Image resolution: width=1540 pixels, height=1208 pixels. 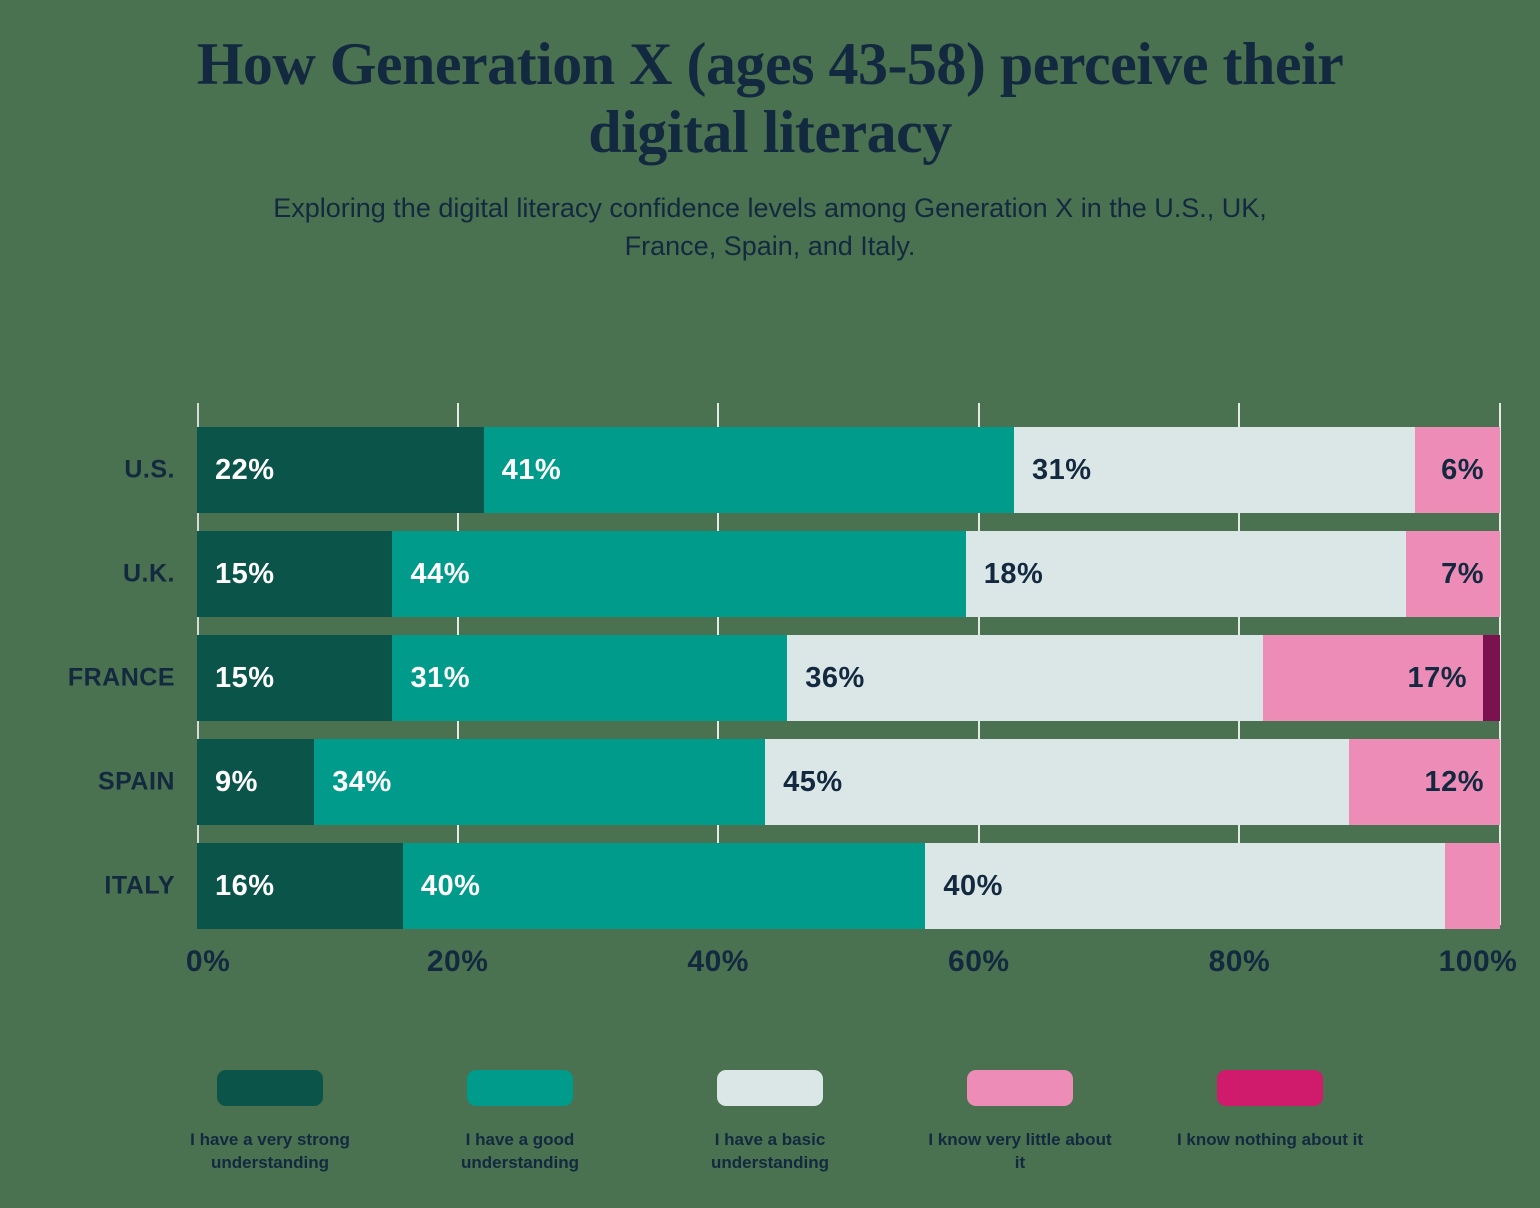 I want to click on x-tick-0: 0%, so click(x=208, y=961).